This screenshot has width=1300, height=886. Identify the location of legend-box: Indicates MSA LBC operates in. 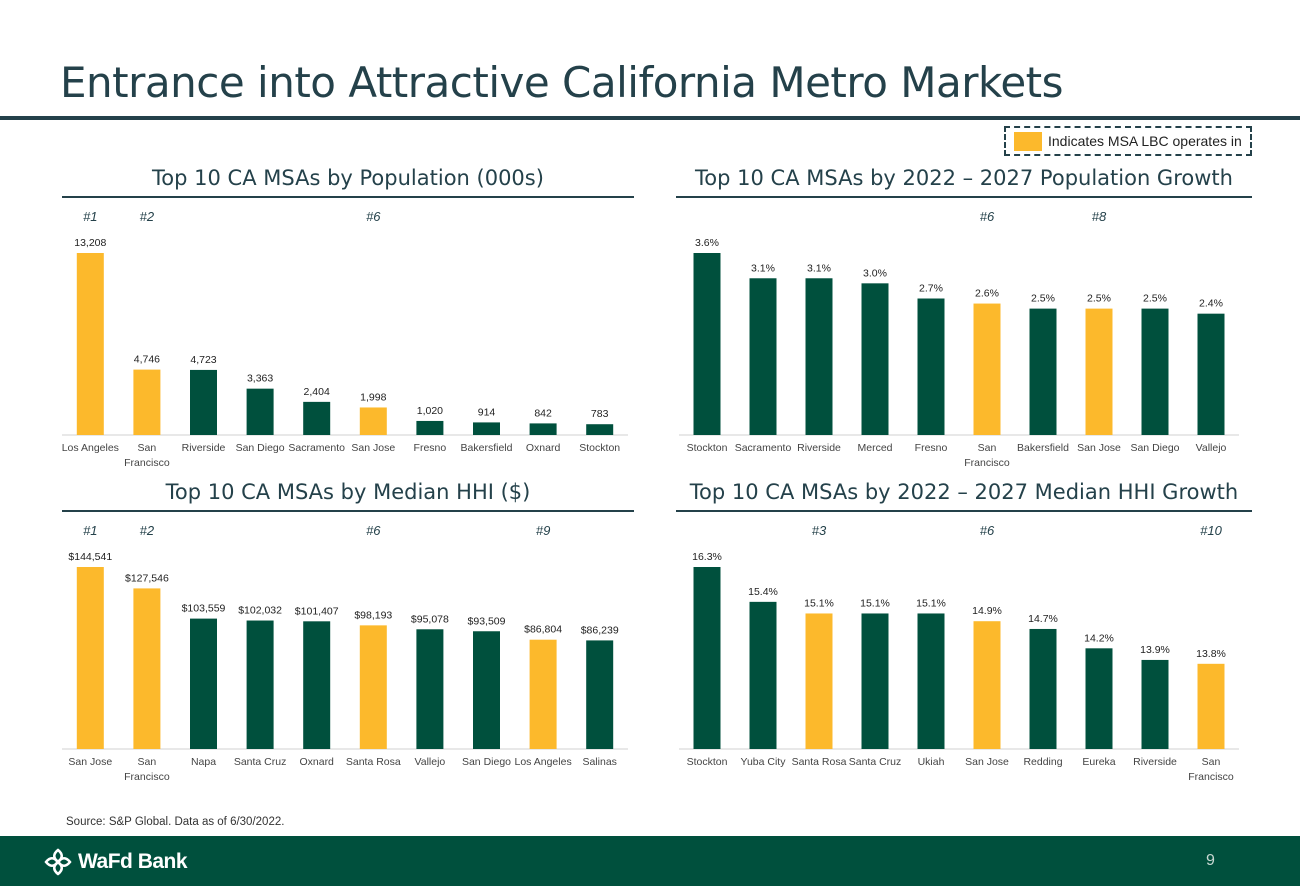
(1128, 141).